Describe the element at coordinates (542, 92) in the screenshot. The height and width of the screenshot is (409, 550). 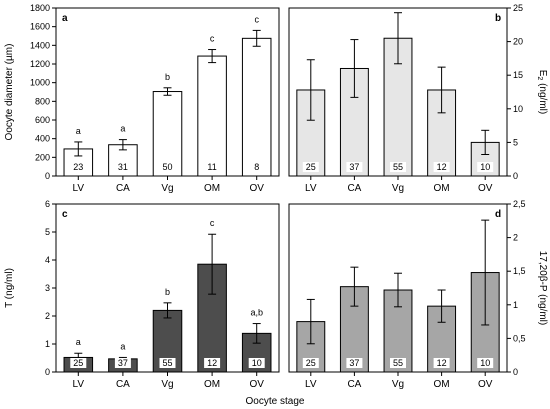
I see `y-axis-label: E2 (ng/ml)` at that location.